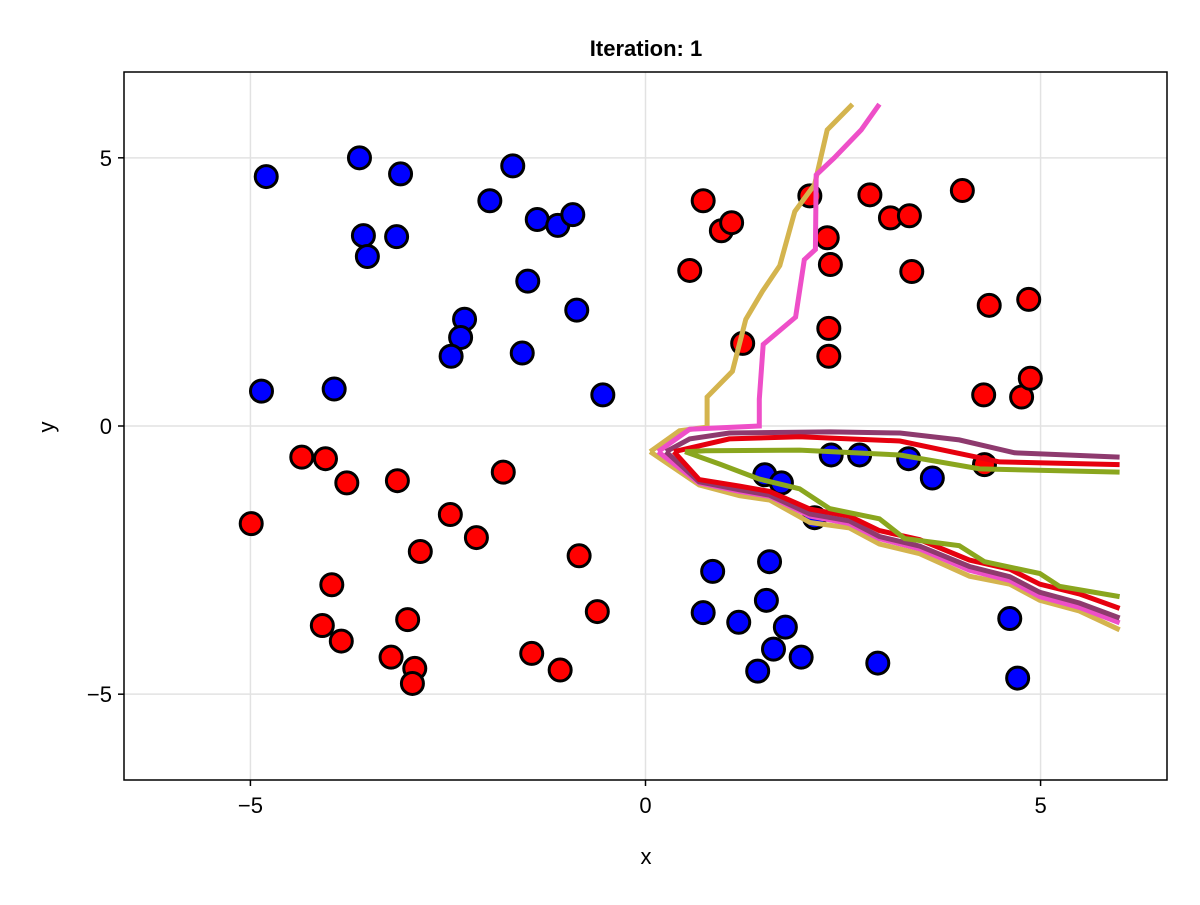 This screenshot has width=1200, height=905. What do you see at coordinates (46, 427) in the screenshot?
I see `y-axis-label: y` at bounding box center [46, 427].